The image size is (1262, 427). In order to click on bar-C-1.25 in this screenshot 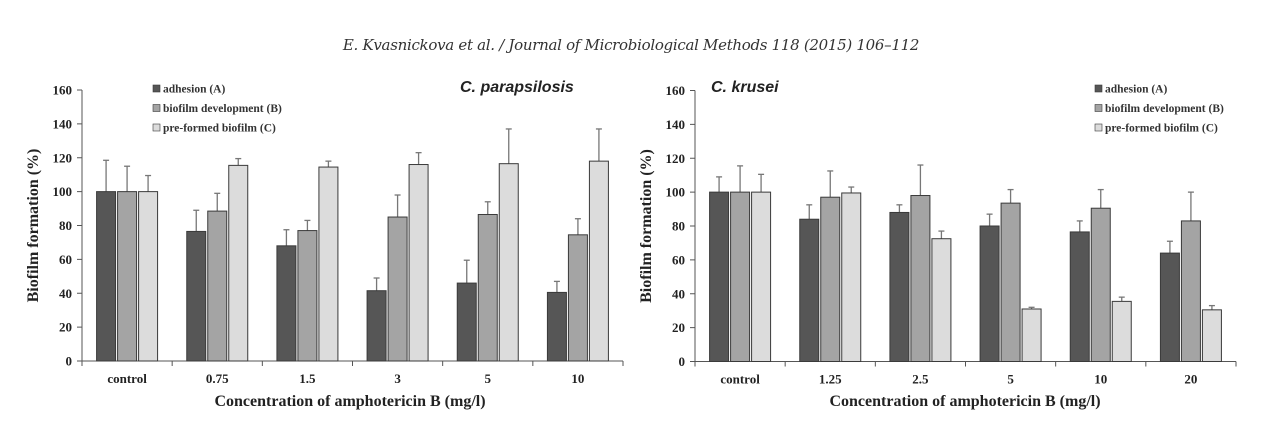, I will do `click(851, 277)`.